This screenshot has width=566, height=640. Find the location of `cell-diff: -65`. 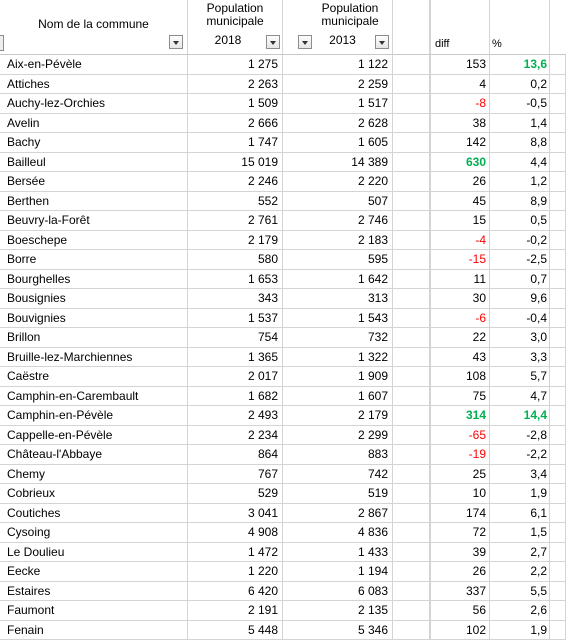

cell-diff: -65 is located at coordinates (460, 435).